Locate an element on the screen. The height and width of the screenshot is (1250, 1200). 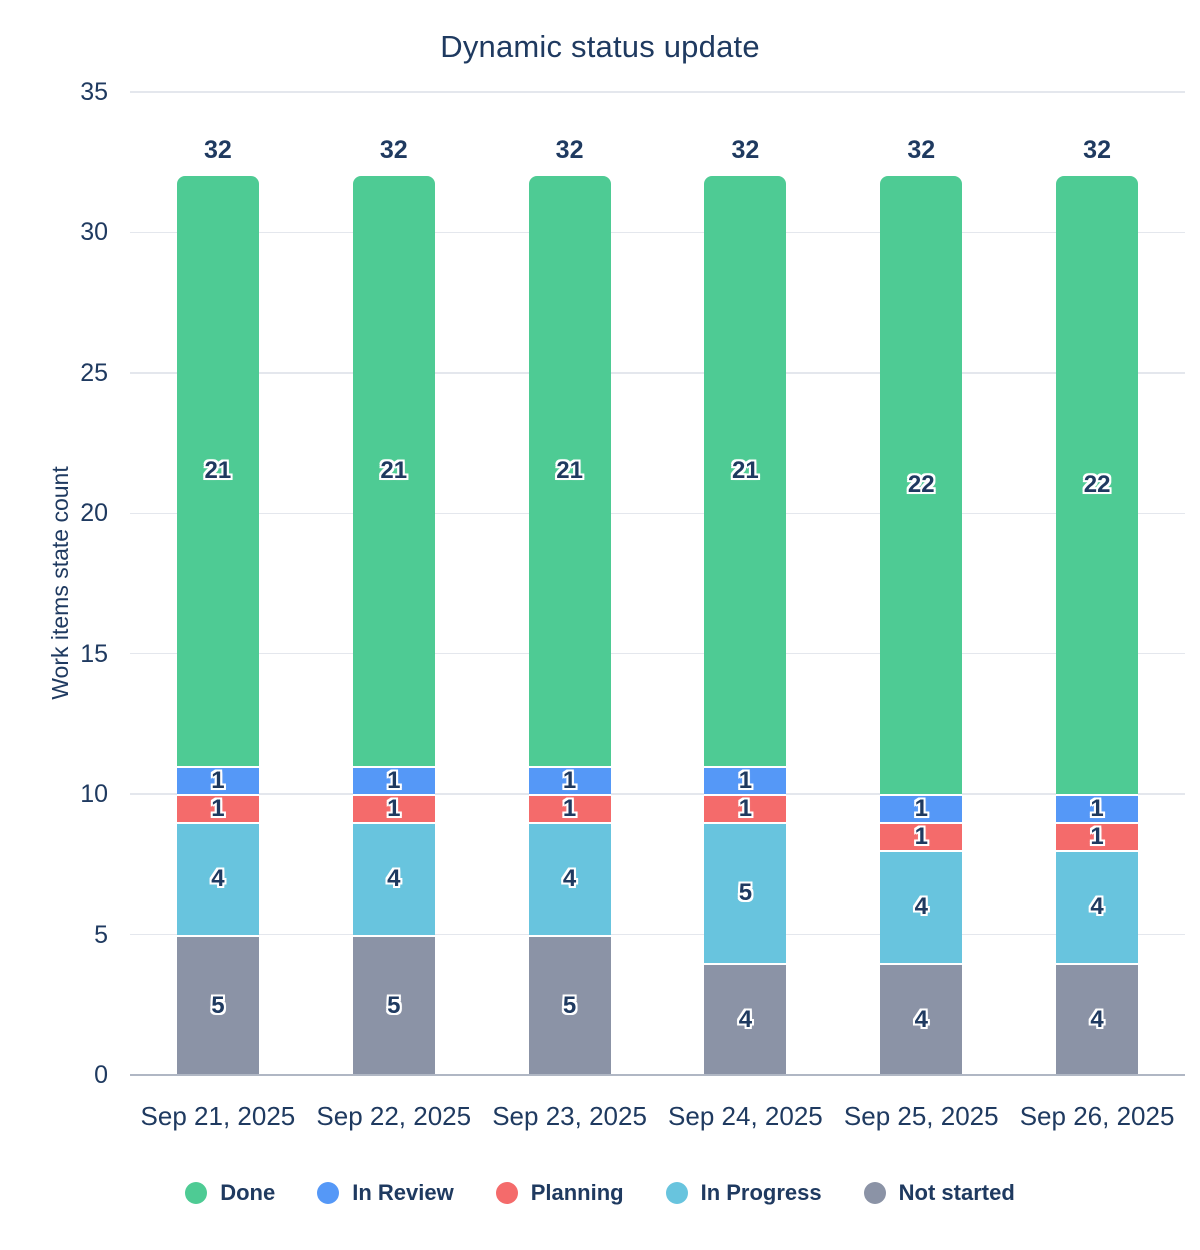
x-tick-label: Sep 23, 2025 is located at coordinates (569, 1116).